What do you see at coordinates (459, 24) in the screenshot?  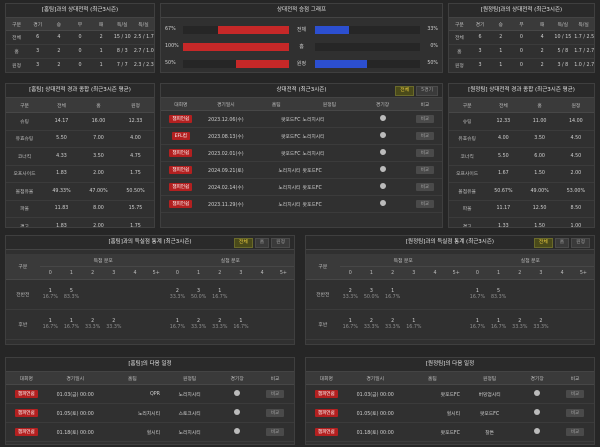 I see `header-cell: 구분` at bounding box center [459, 24].